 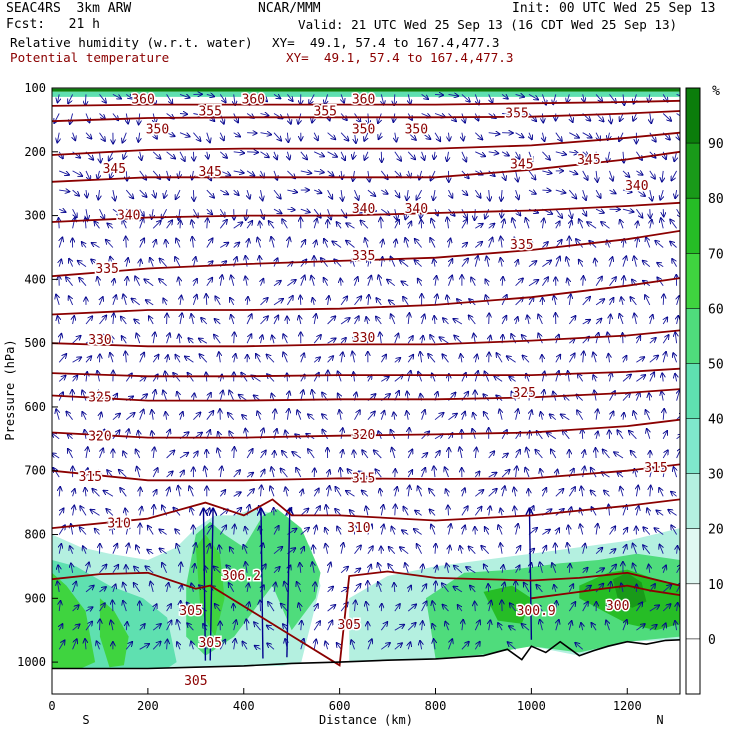 I want to click on theta-label-28: 315, so click(x=655, y=468).